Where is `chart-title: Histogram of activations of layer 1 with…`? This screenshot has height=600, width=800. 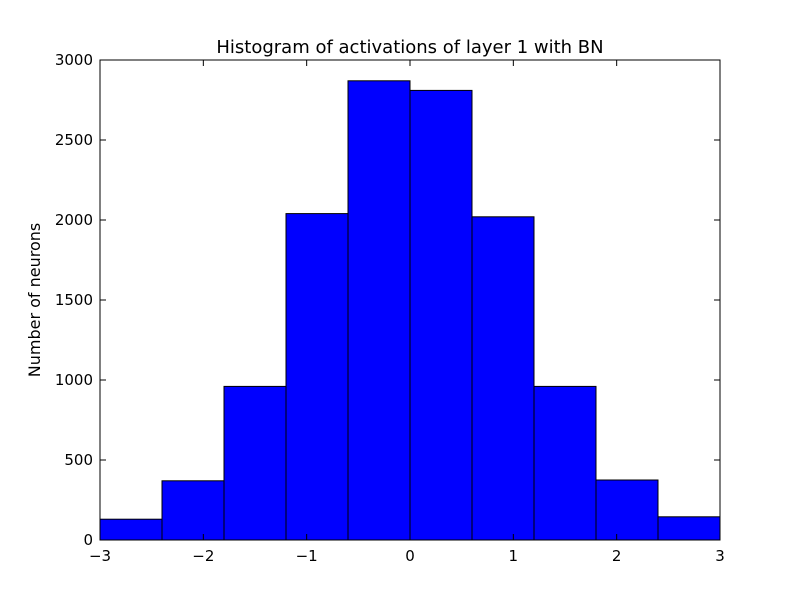
chart-title: Histogram of activations of layer 1 with… is located at coordinates (409, 47).